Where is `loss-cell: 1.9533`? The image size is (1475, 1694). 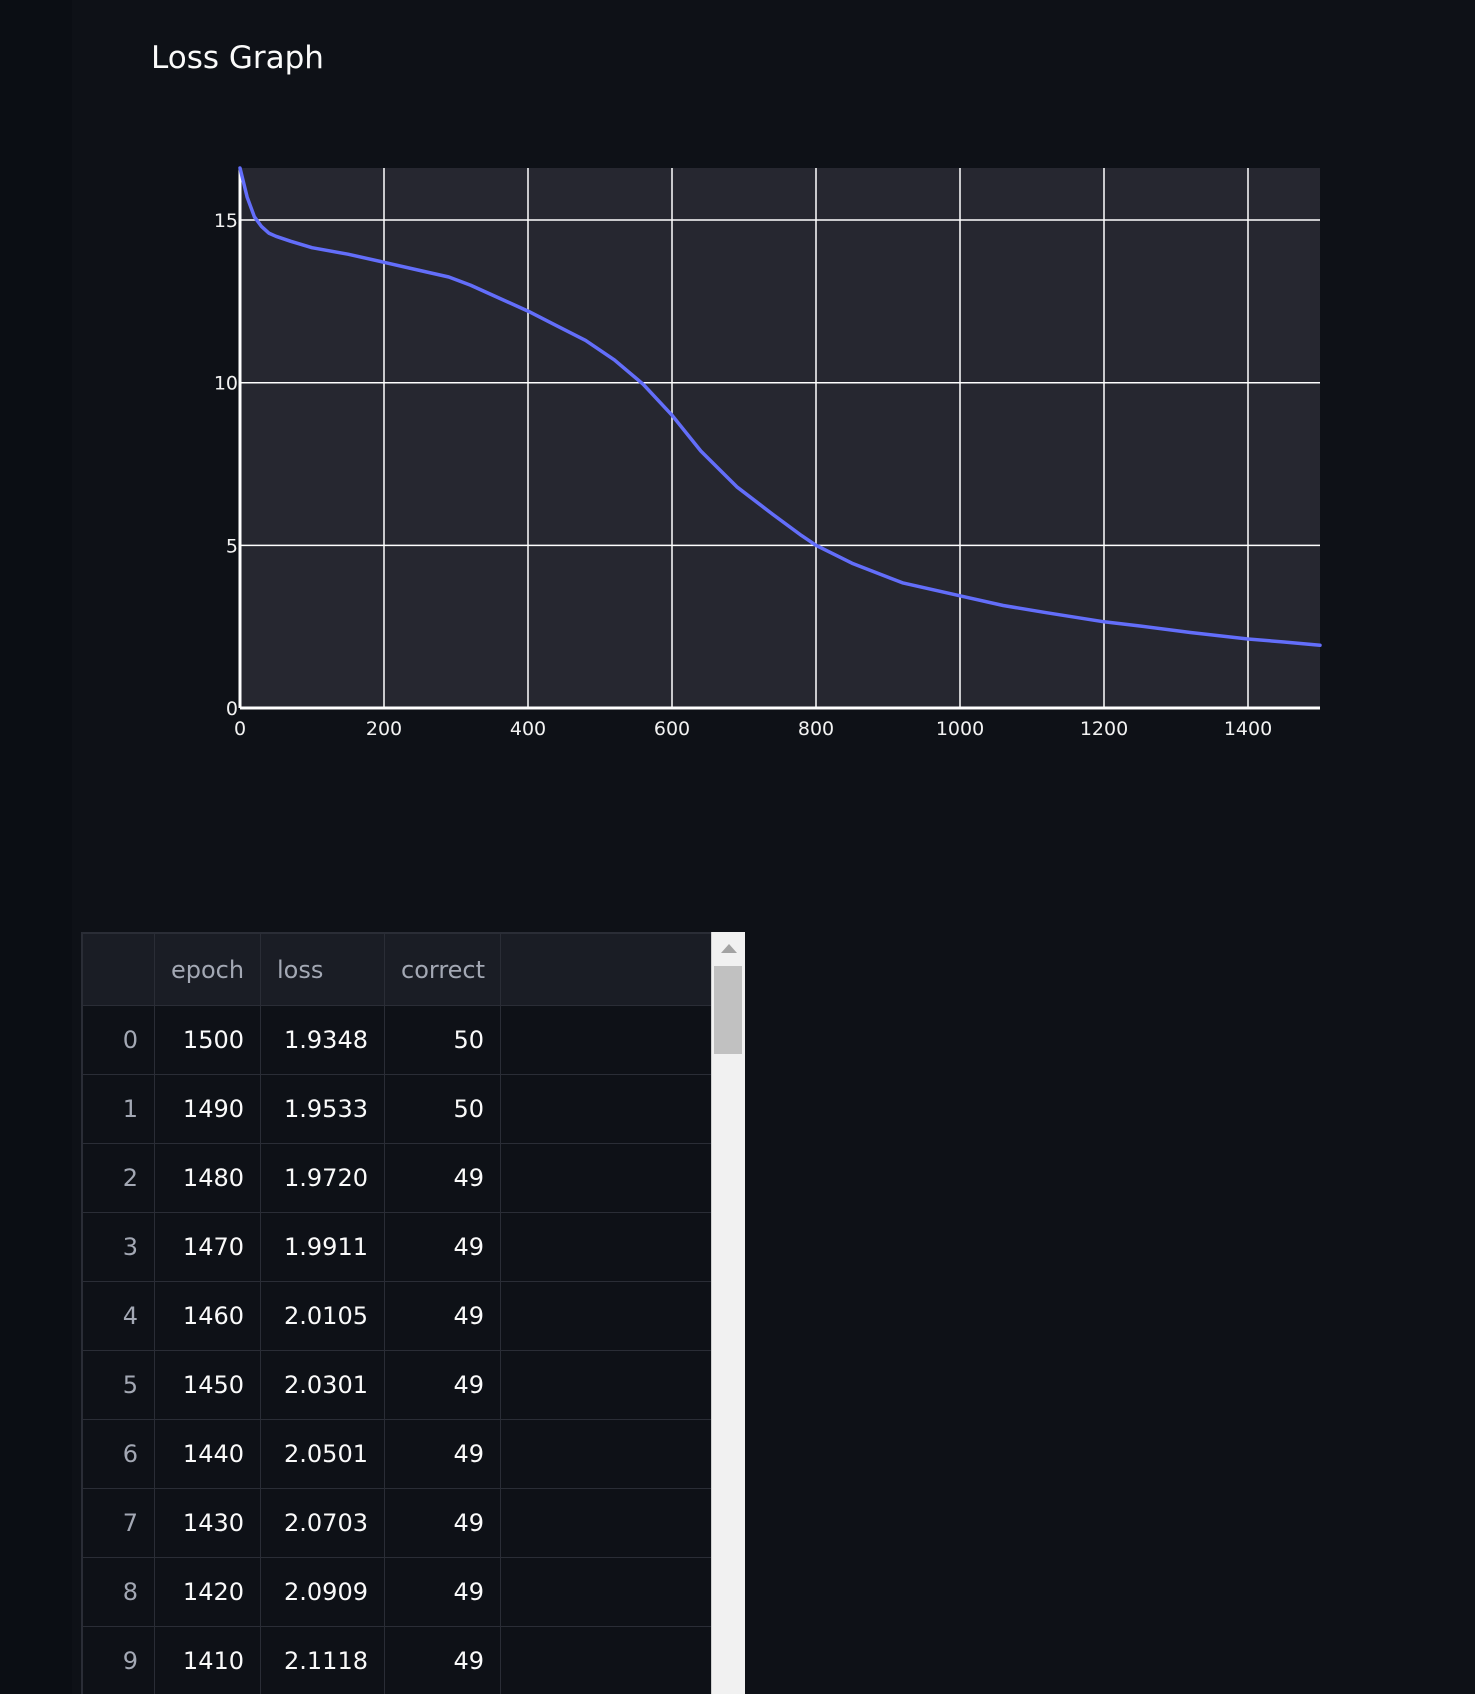
loss-cell: 1.9533 is located at coordinates (322, 1109).